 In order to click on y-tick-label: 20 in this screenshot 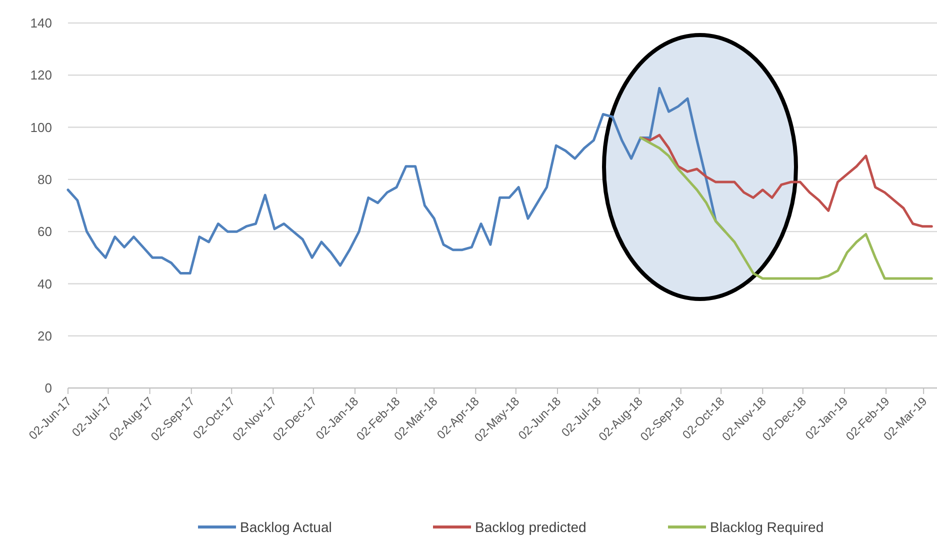, I will do `click(45, 336)`.